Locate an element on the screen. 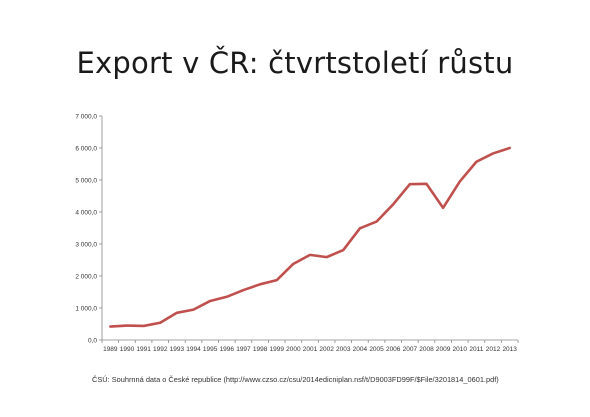 Image resolution: width=590 pixels, height=417 pixels. x-tick-label: 1989 is located at coordinates (110, 349).